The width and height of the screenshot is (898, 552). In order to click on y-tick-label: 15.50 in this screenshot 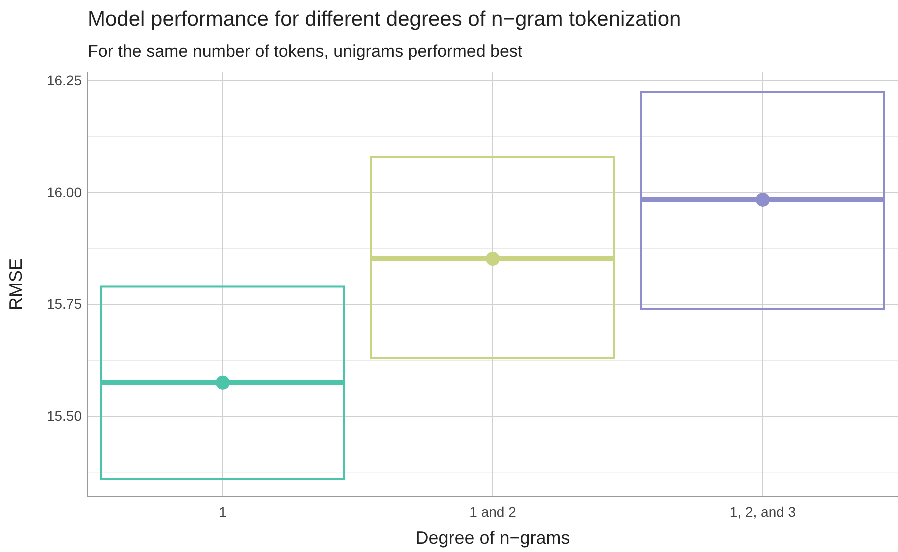, I will do `click(64, 416)`.